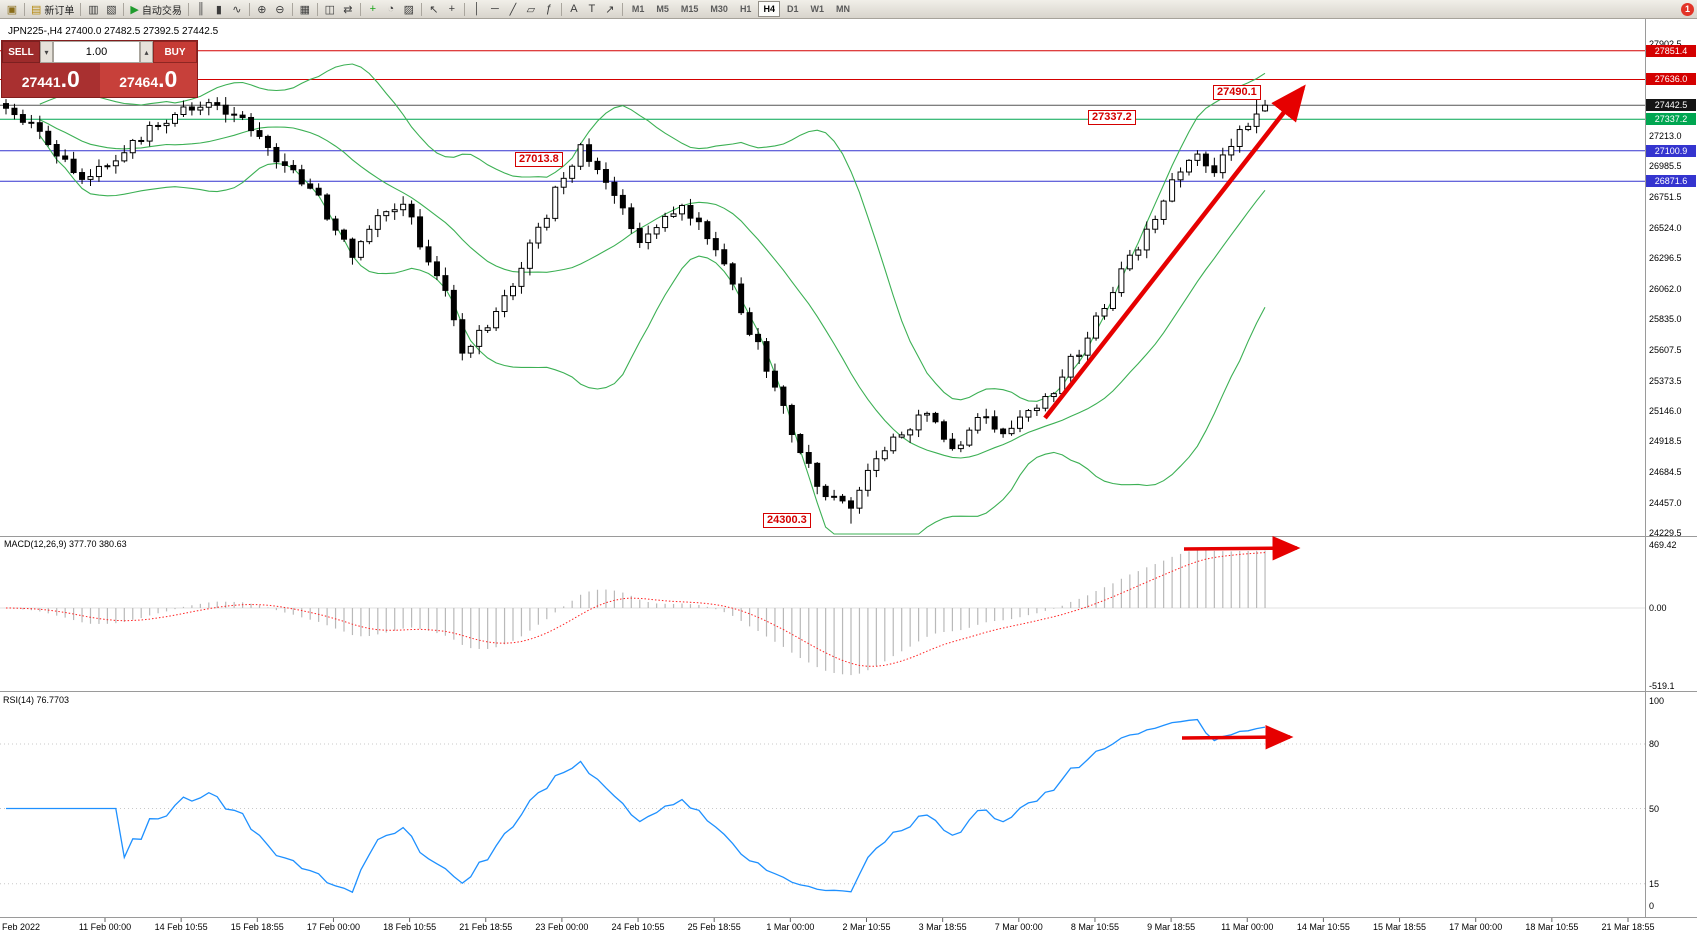 This screenshot has width=1697, height=940. What do you see at coordinates (662, 9) in the screenshot?
I see `timeframe-m5-button: M5` at bounding box center [662, 9].